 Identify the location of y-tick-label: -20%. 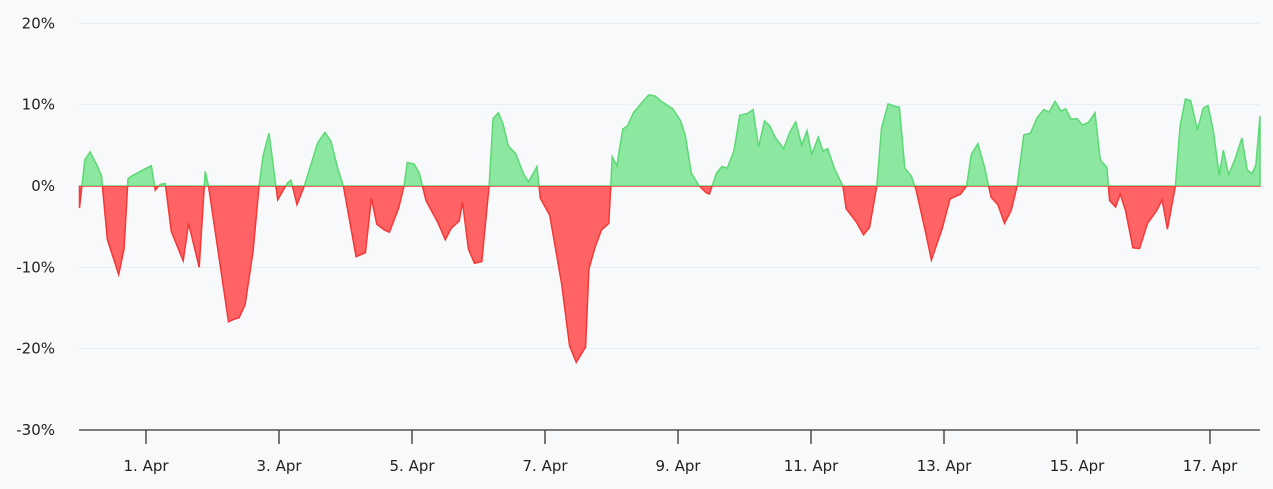
(35, 349).